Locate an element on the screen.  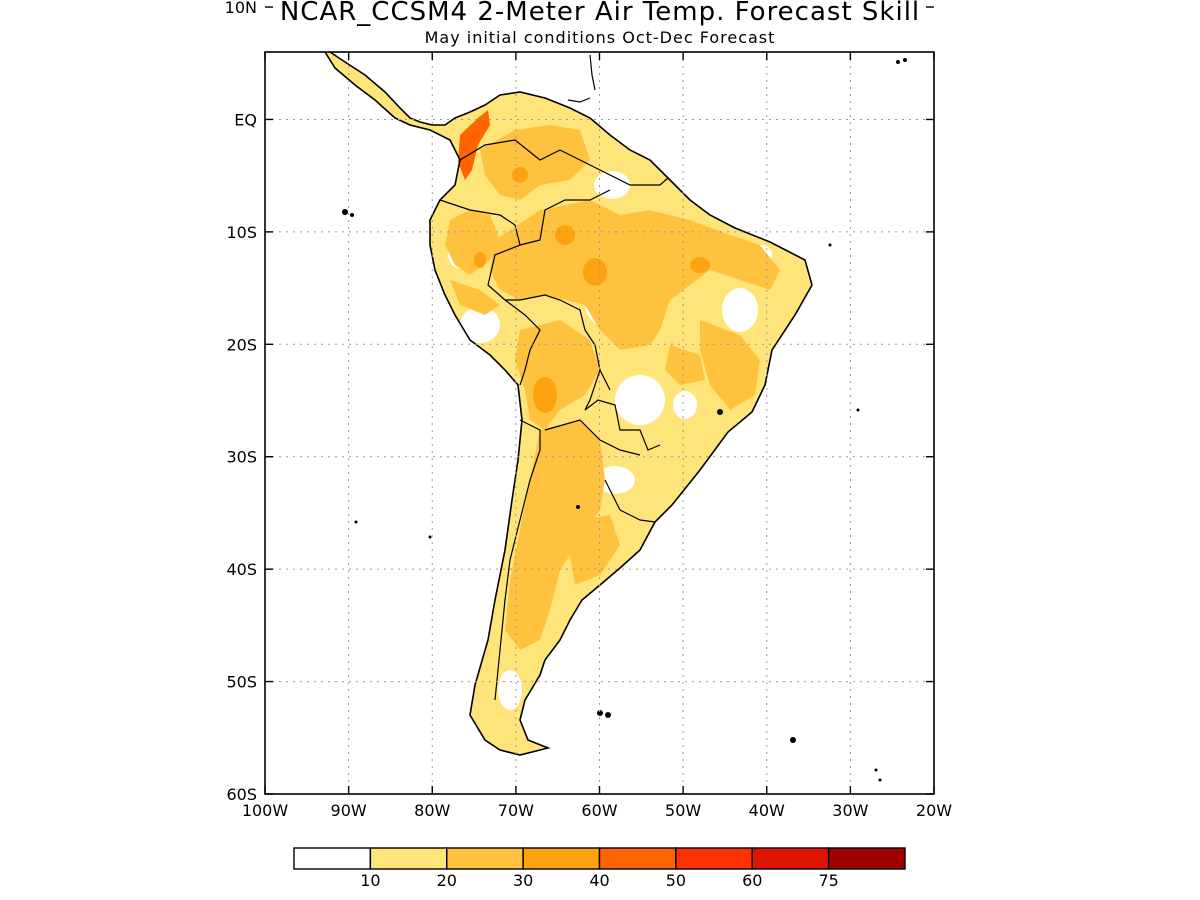
lon-tick-label: 90W is located at coordinates (349, 810).